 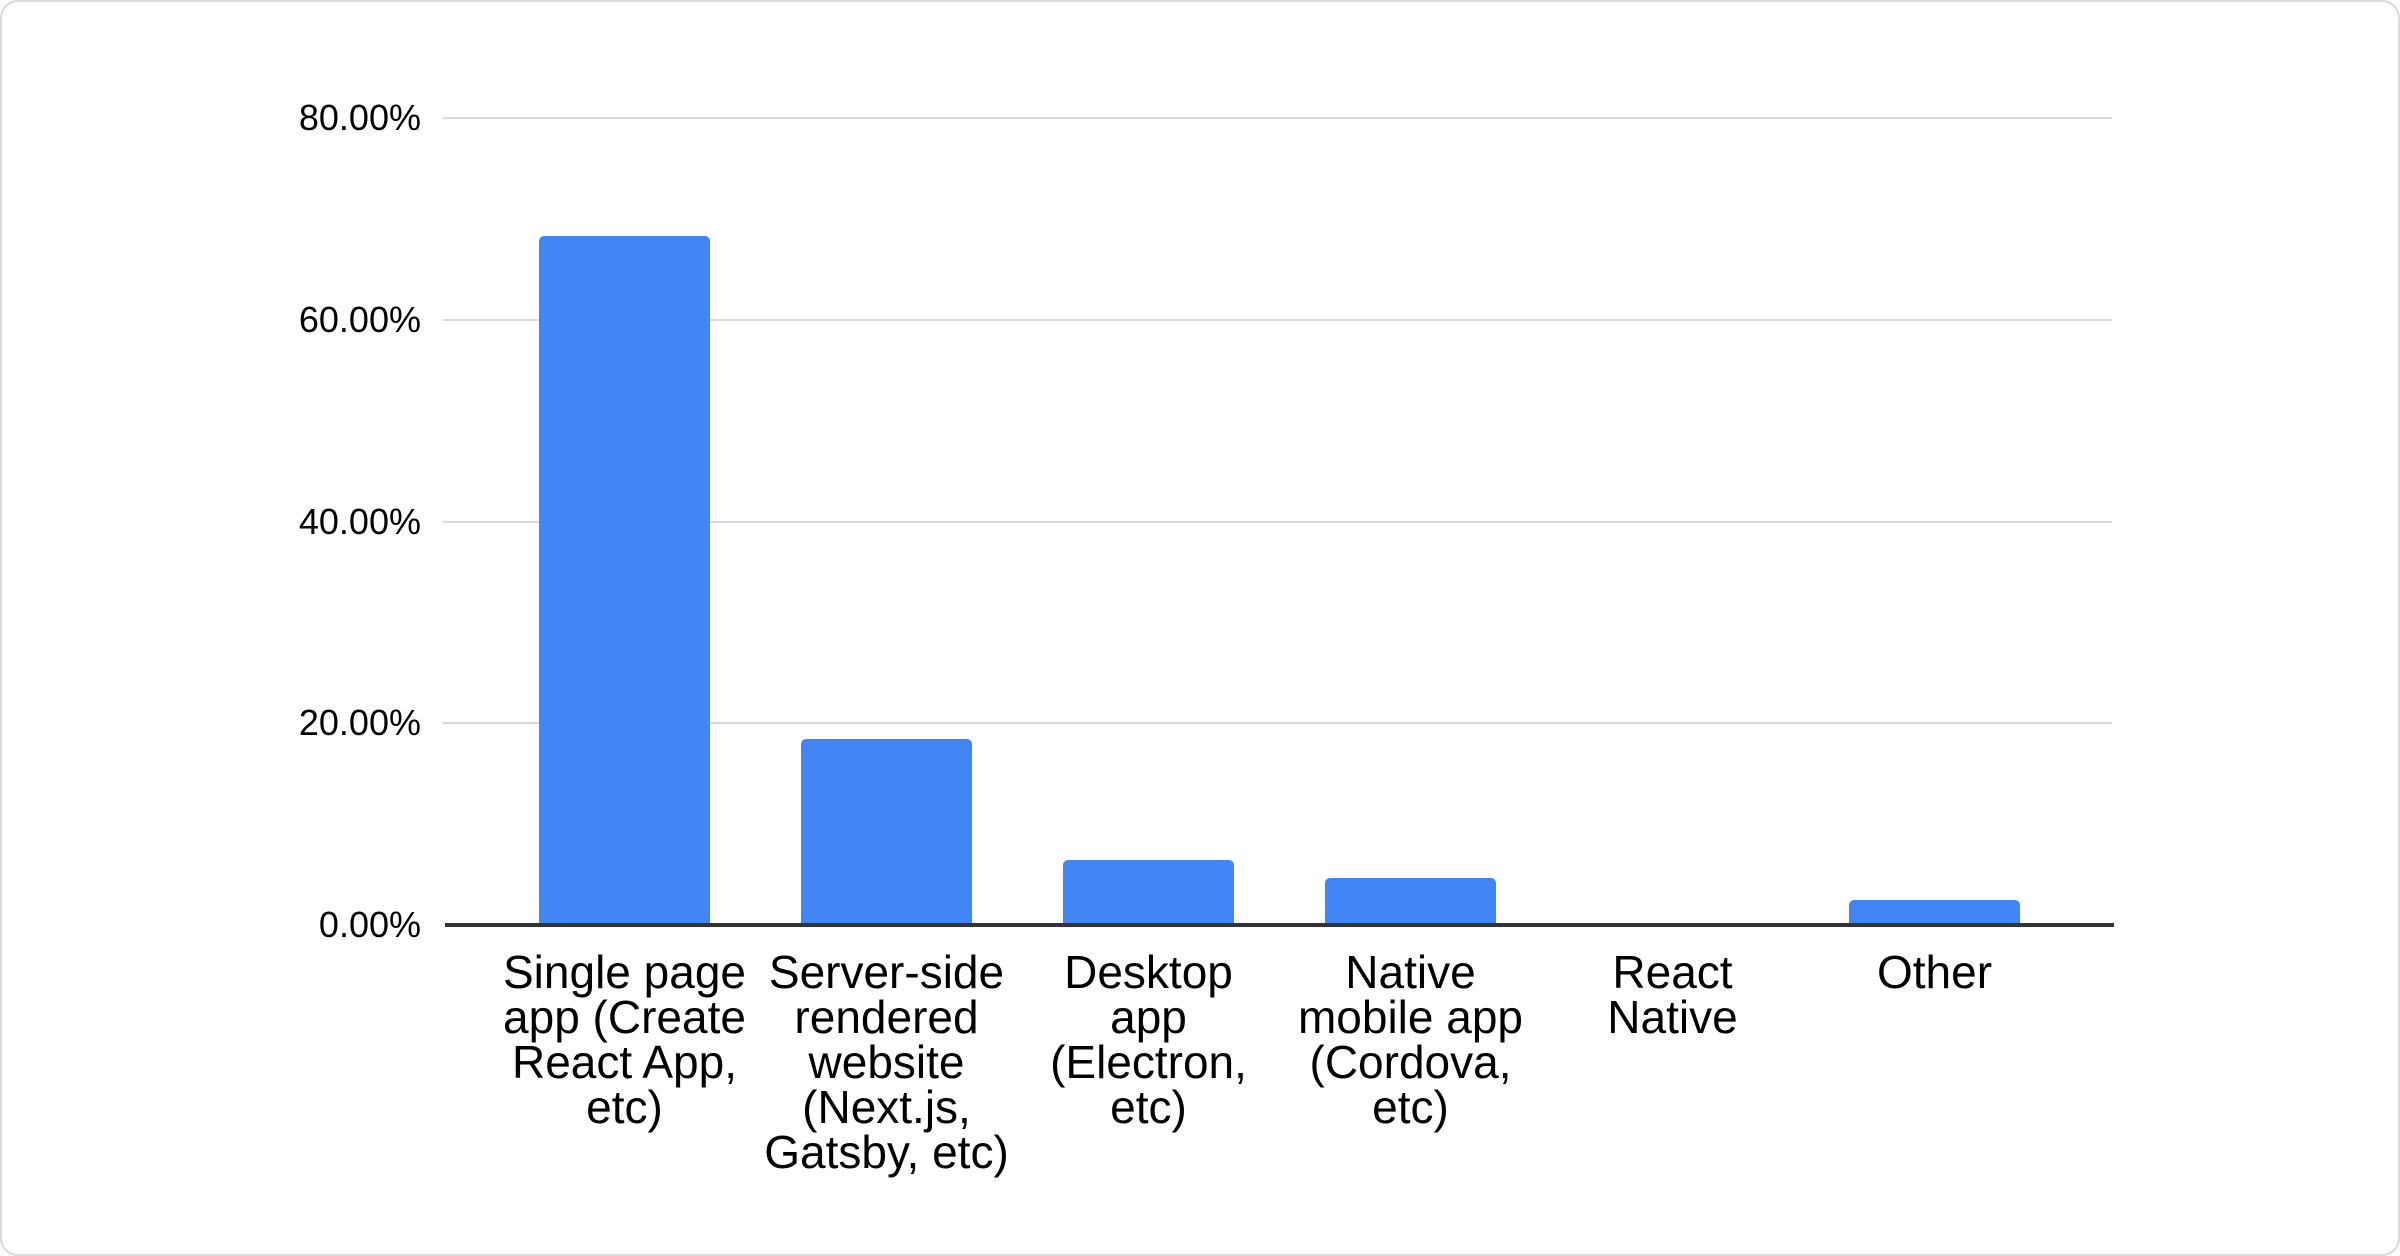 I want to click on bar-desktop-app-electron, so click(x=1148, y=892).